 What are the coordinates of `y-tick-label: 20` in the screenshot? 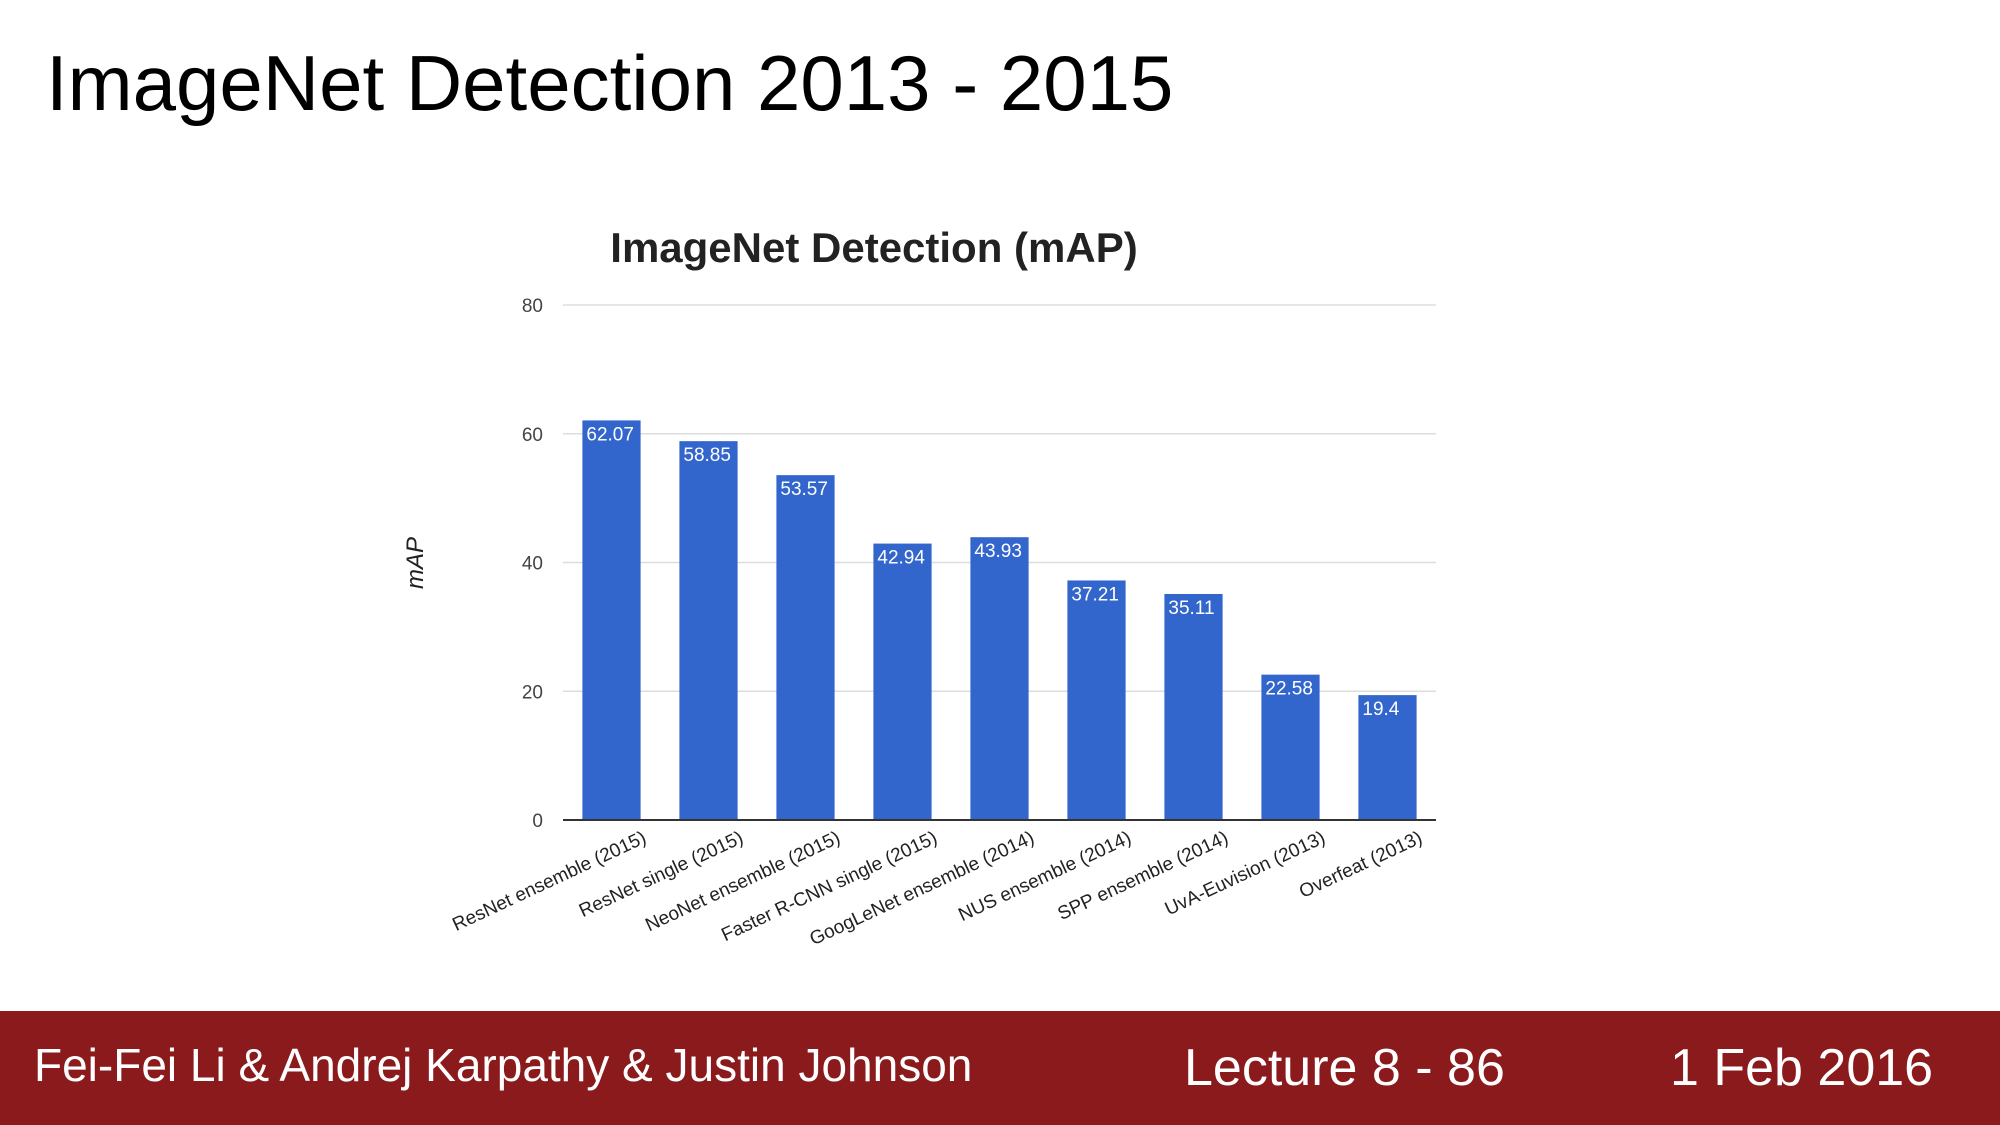 It's located at (532, 692).